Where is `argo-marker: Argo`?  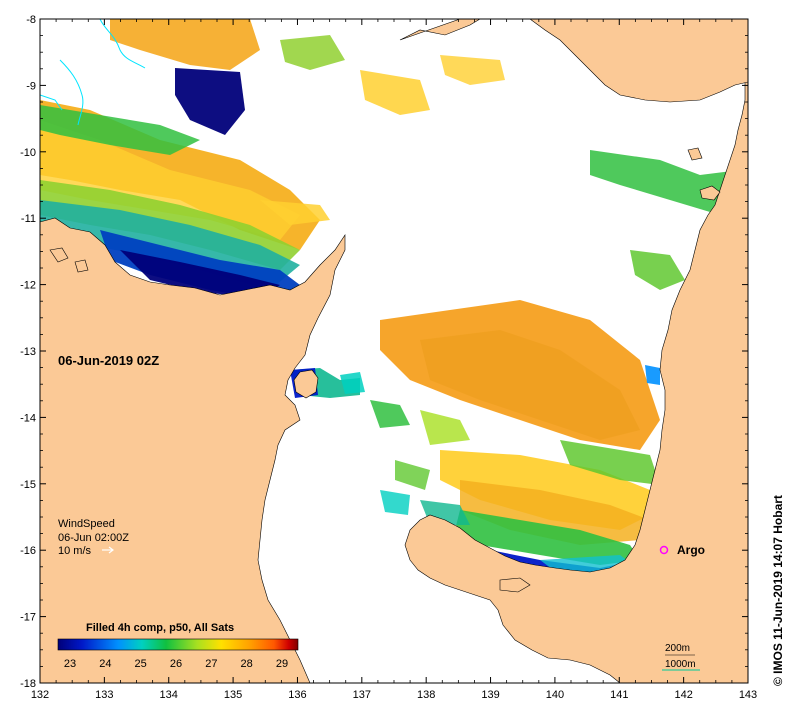 argo-marker: Argo is located at coordinates (682, 550).